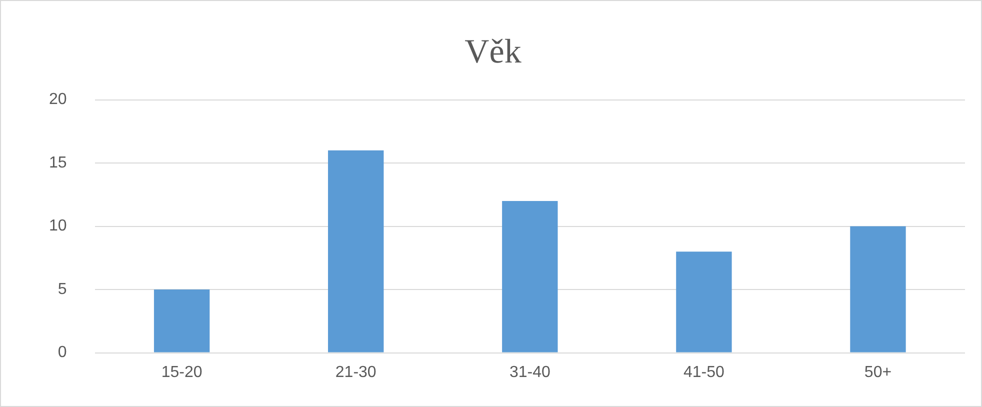 The image size is (982, 407). What do you see at coordinates (529, 372) in the screenshot?
I see `x-tick-label: 31-40` at bounding box center [529, 372].